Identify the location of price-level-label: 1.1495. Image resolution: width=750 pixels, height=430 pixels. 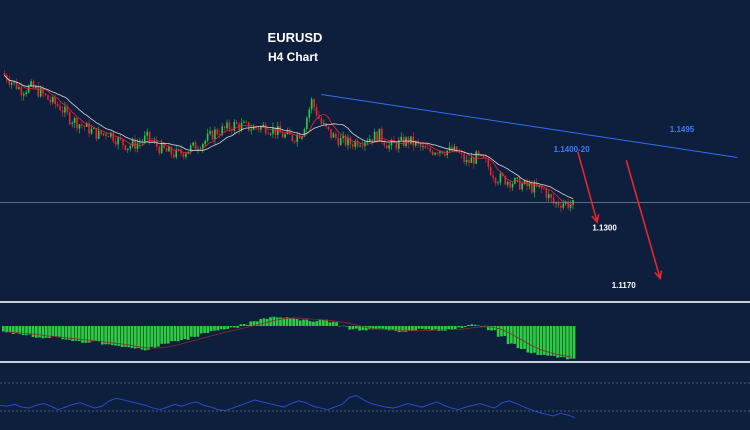
(682, 129).